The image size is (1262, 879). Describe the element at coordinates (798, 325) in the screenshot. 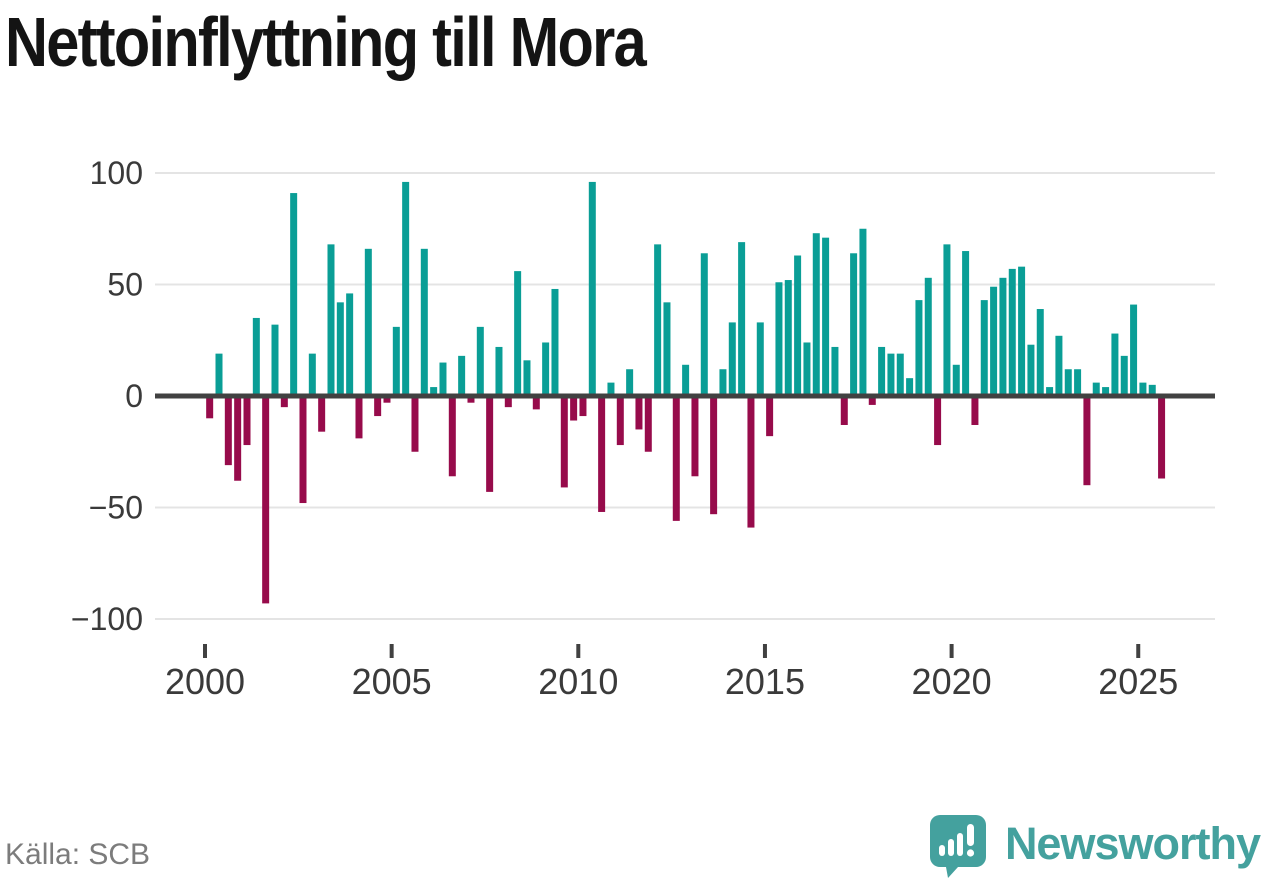

I see `bar-2015Q4` at that location.